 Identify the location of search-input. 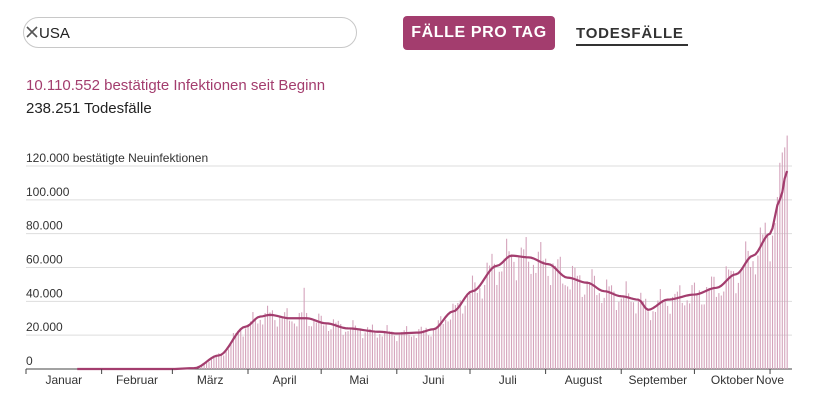
(184, 33).